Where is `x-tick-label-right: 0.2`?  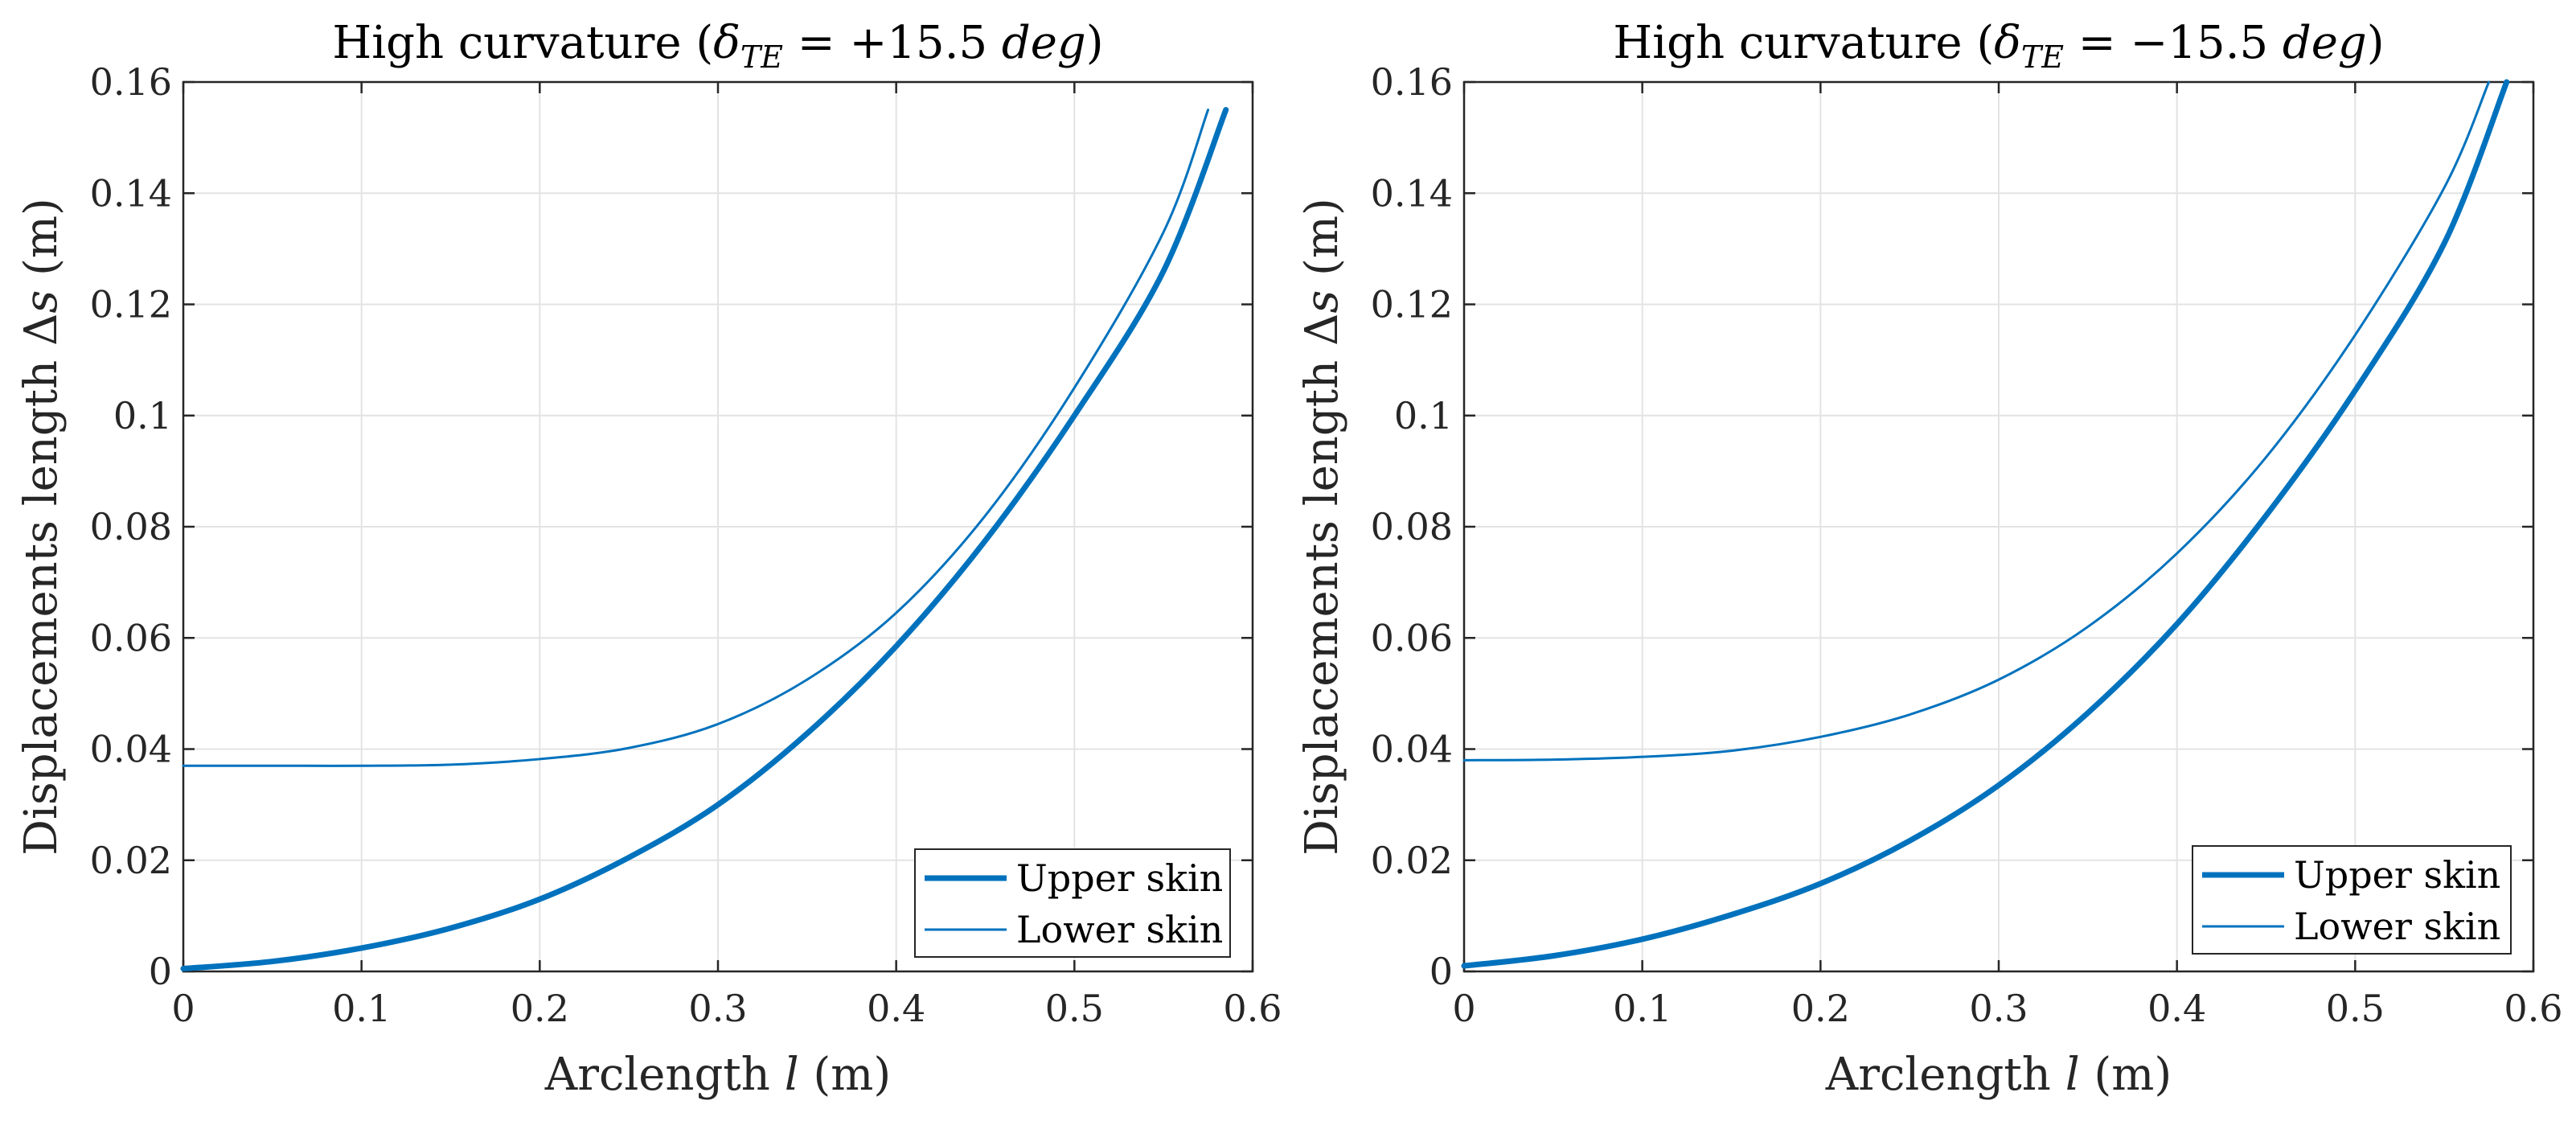 x-tick-label-right: 0.2 is located at coordinates (1821, 1009).